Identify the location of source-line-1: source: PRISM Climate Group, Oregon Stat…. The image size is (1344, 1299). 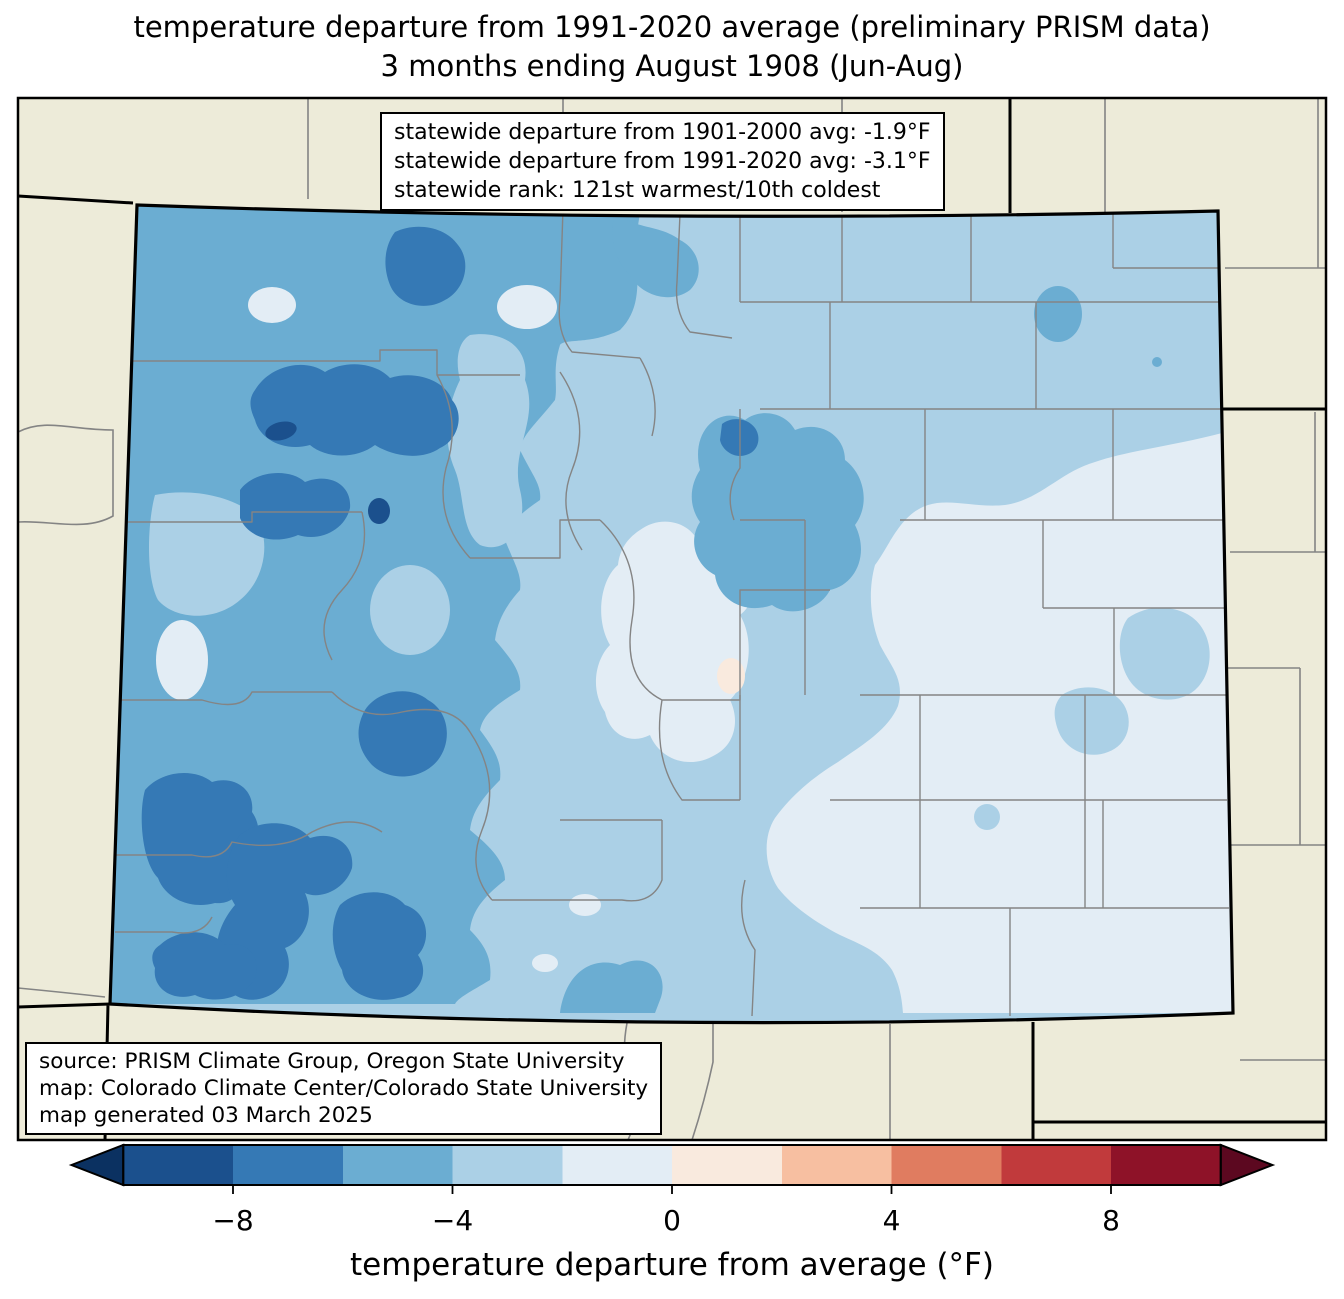
(332, 1061).